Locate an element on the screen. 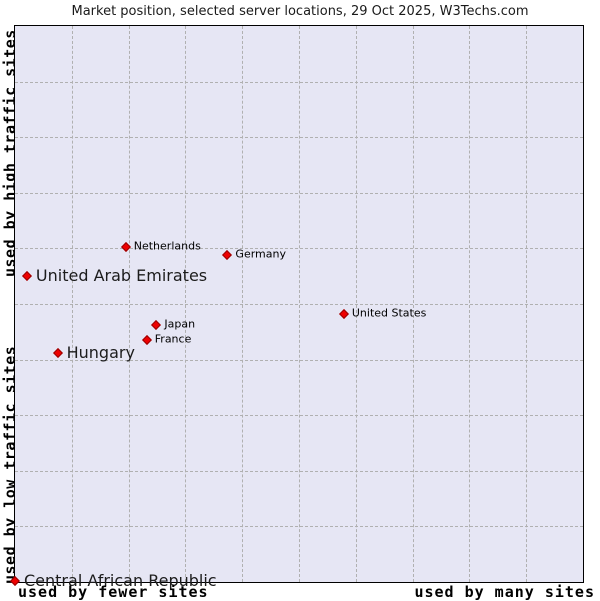  data-point-label: Netherlands is located at coordinates (167, 246).